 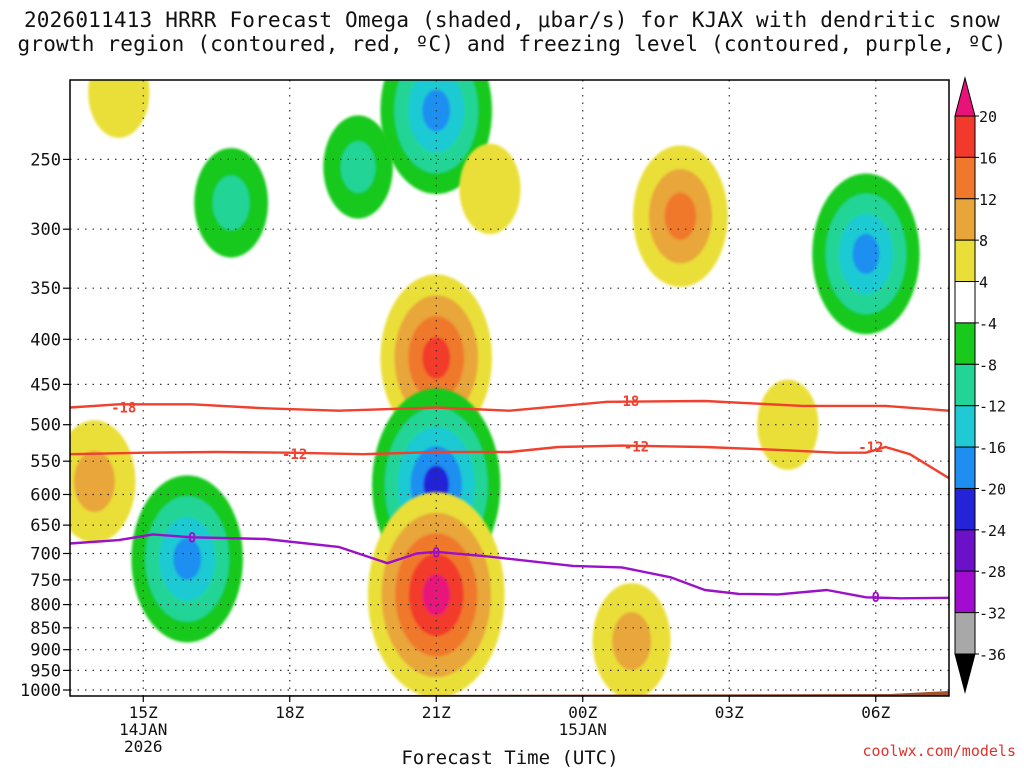 I want to click on y-tick-label-950: 950, so click(x=45, y=671).